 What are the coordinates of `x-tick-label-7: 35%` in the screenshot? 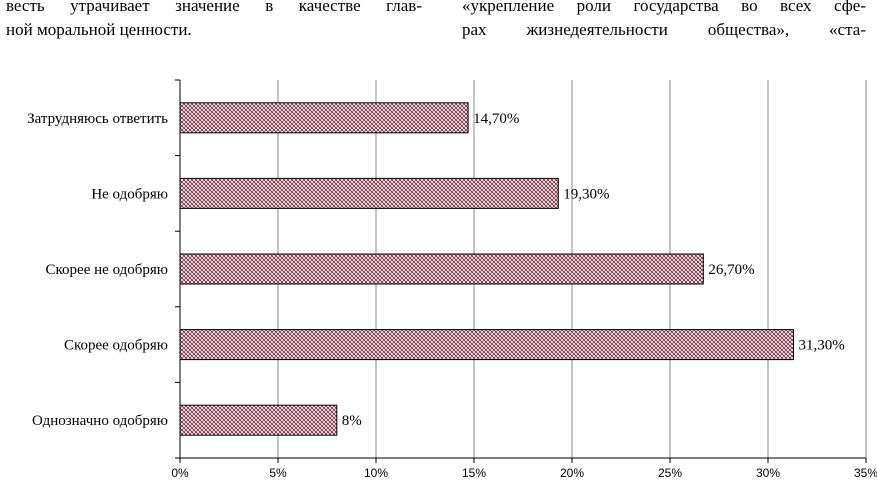 It's located at (865, 473).